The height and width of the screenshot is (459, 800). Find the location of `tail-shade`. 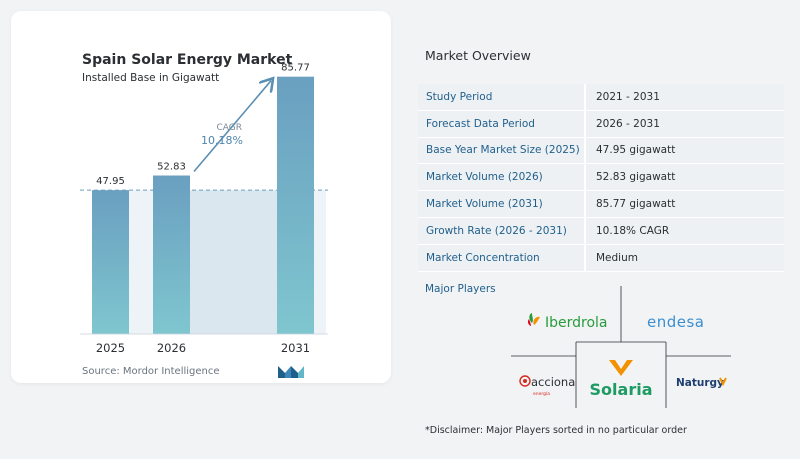

tail-shade is located at coordinates (320, 262).